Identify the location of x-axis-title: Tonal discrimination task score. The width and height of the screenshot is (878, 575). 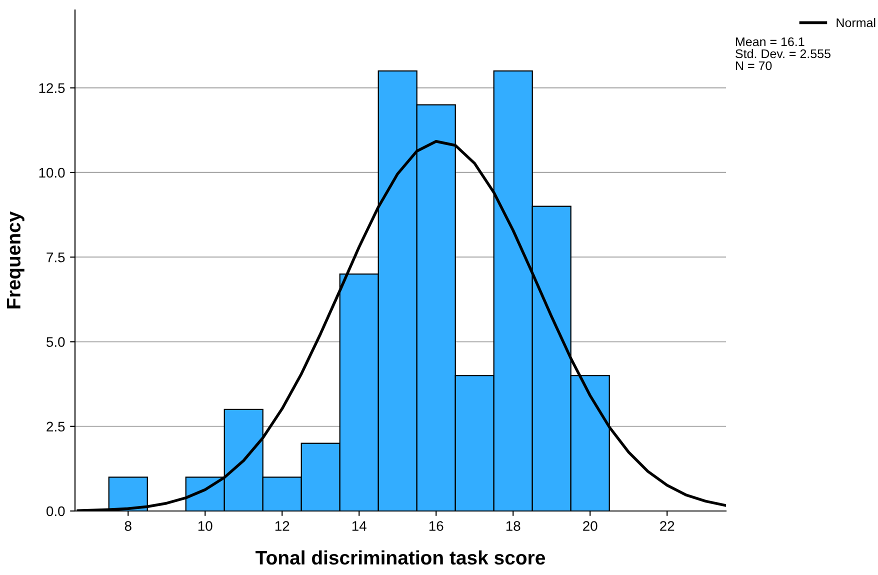
(401, 557).